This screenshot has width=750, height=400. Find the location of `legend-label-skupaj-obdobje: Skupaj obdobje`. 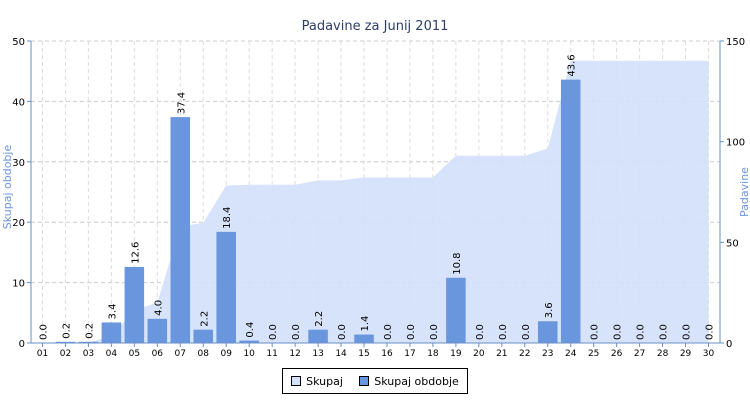

legend-label-skupaj-obdobje: Skupaj obdobje is located at coordinates (416, 381).